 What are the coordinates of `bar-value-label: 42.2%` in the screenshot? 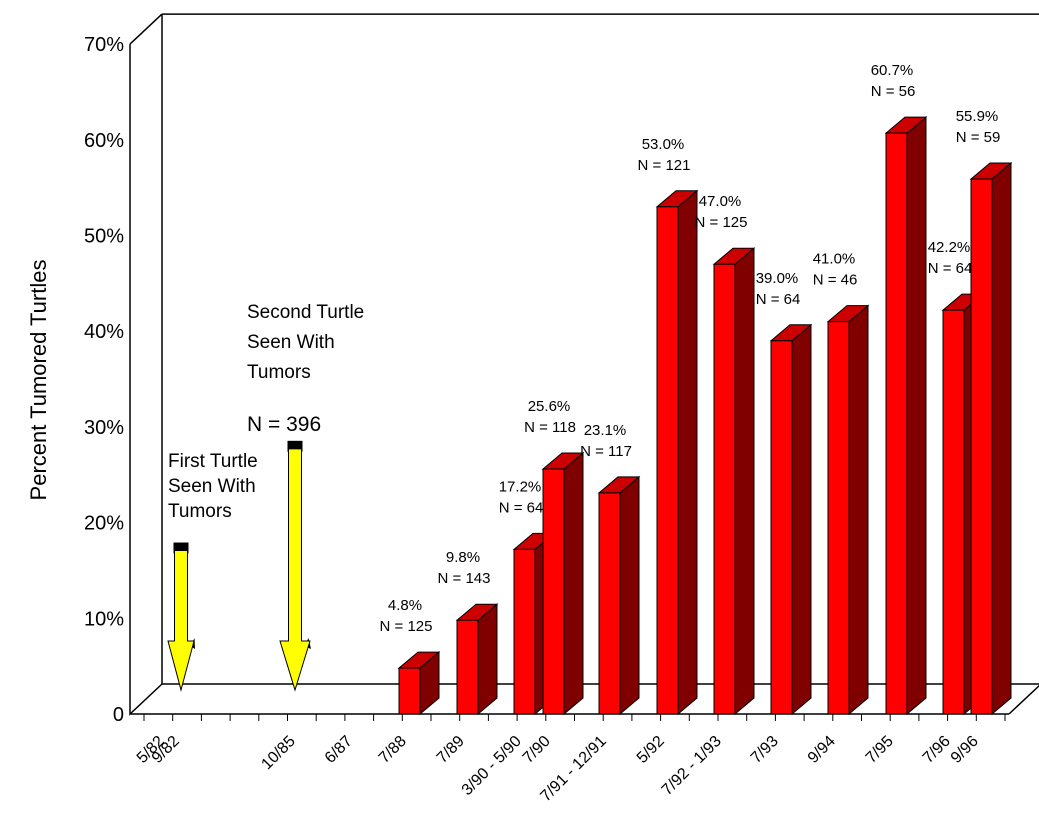 It's located at (949, 247).